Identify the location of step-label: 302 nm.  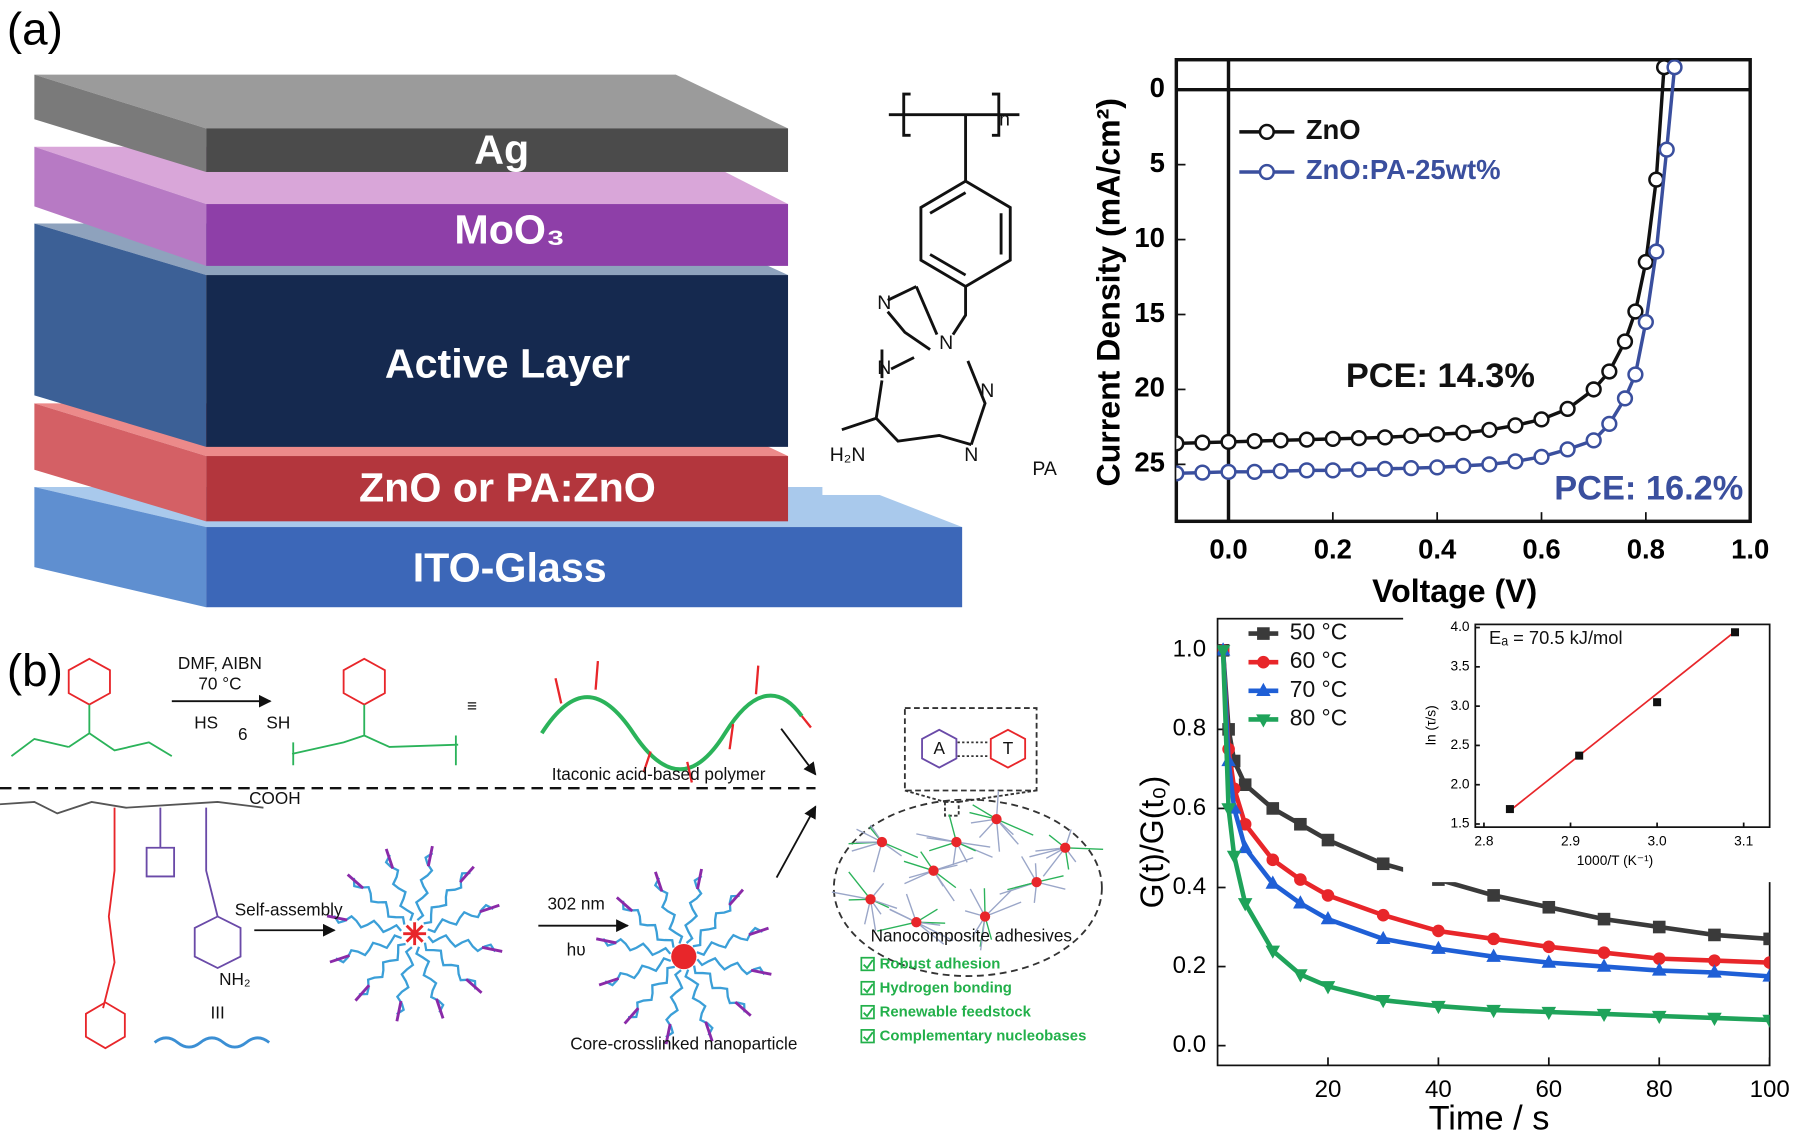
(575, 904).